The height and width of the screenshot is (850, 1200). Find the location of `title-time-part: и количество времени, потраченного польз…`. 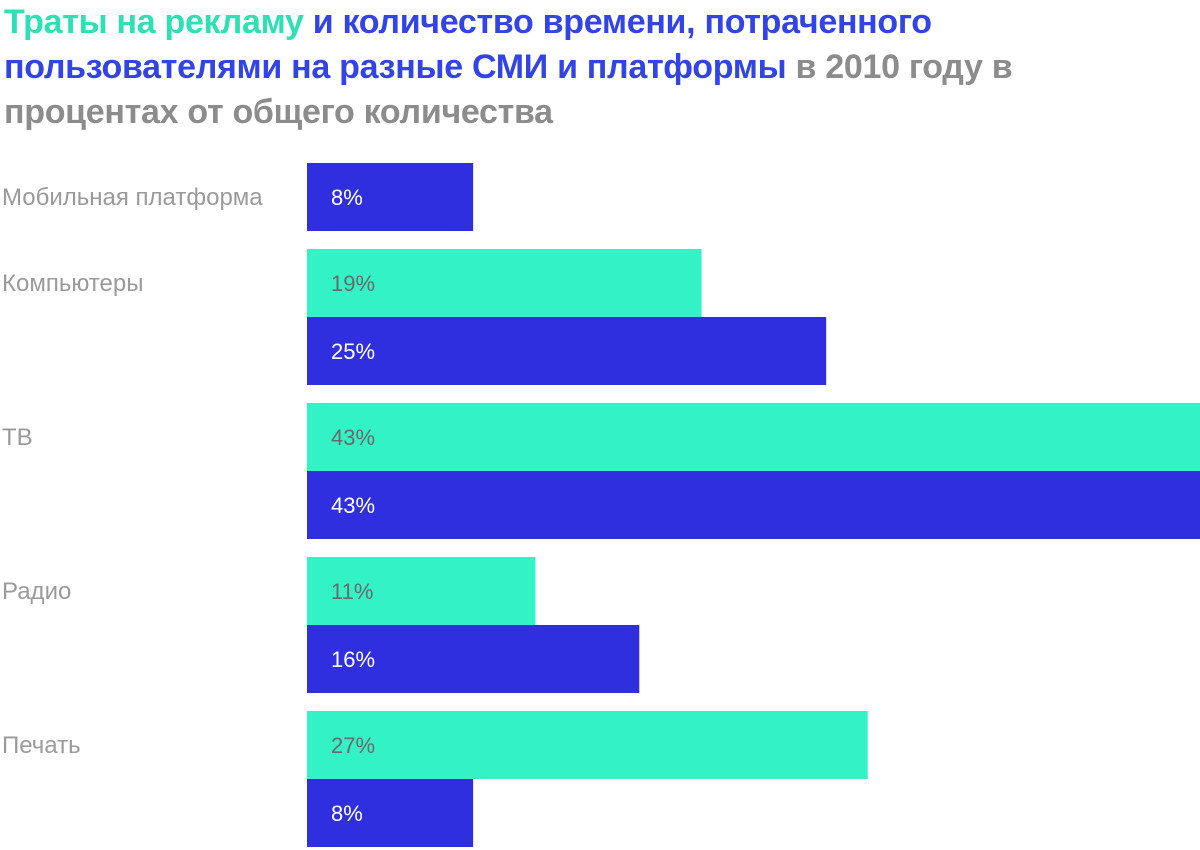

title-time-part: и количество времени, потраченного польз… is located at coordinates (468, 44).